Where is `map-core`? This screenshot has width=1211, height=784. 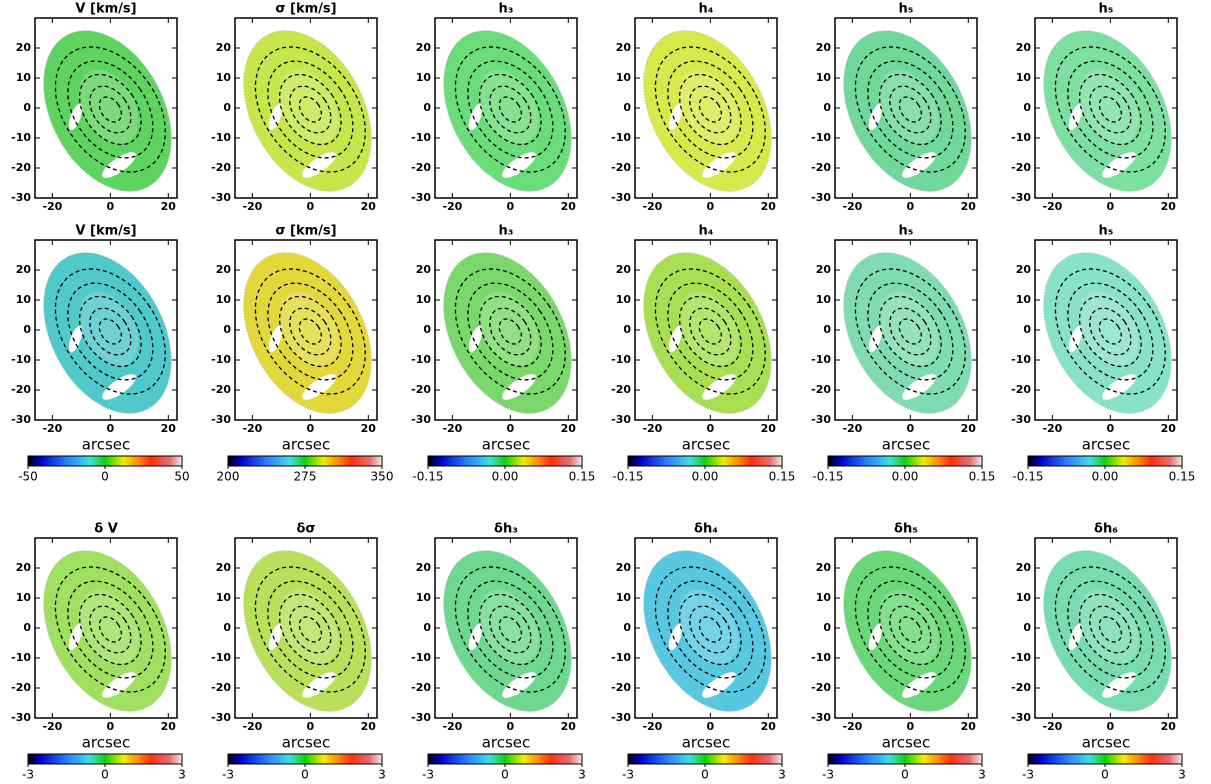 map-core is located at coordinates (108, 627).